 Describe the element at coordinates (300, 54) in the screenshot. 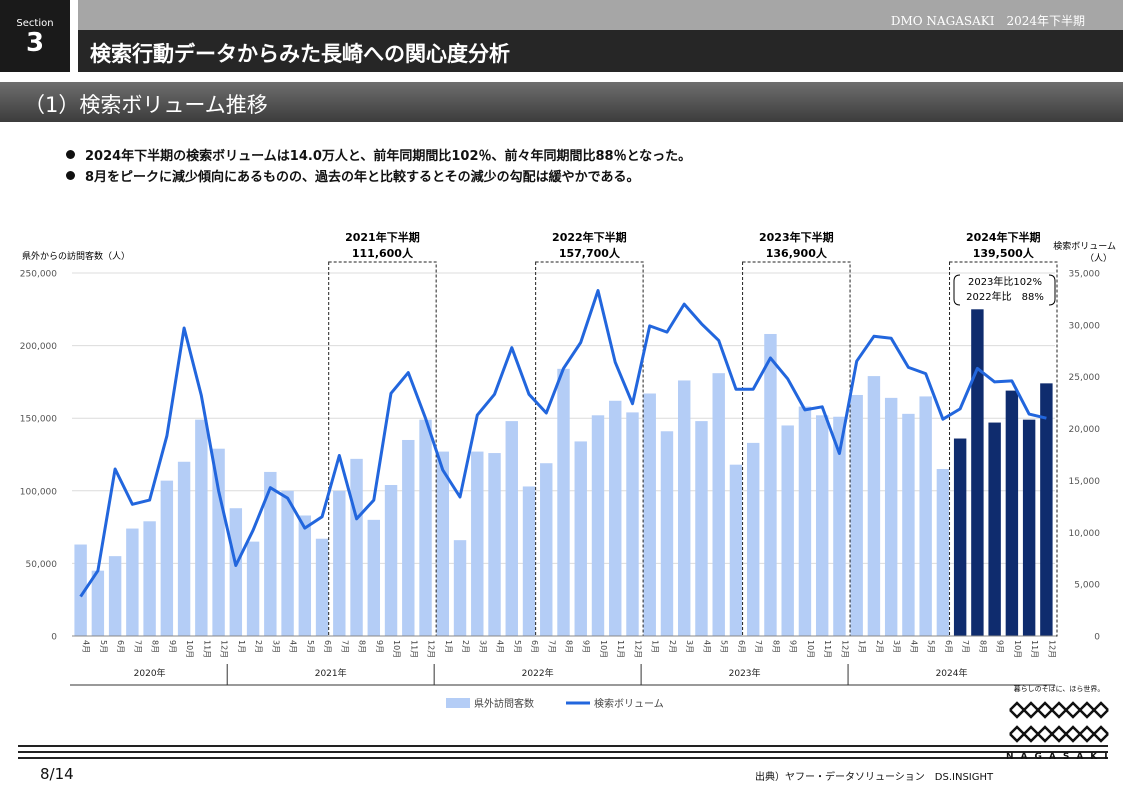

I see `page-title: 検索行動データからみた長崎への関心度分析` at that location.